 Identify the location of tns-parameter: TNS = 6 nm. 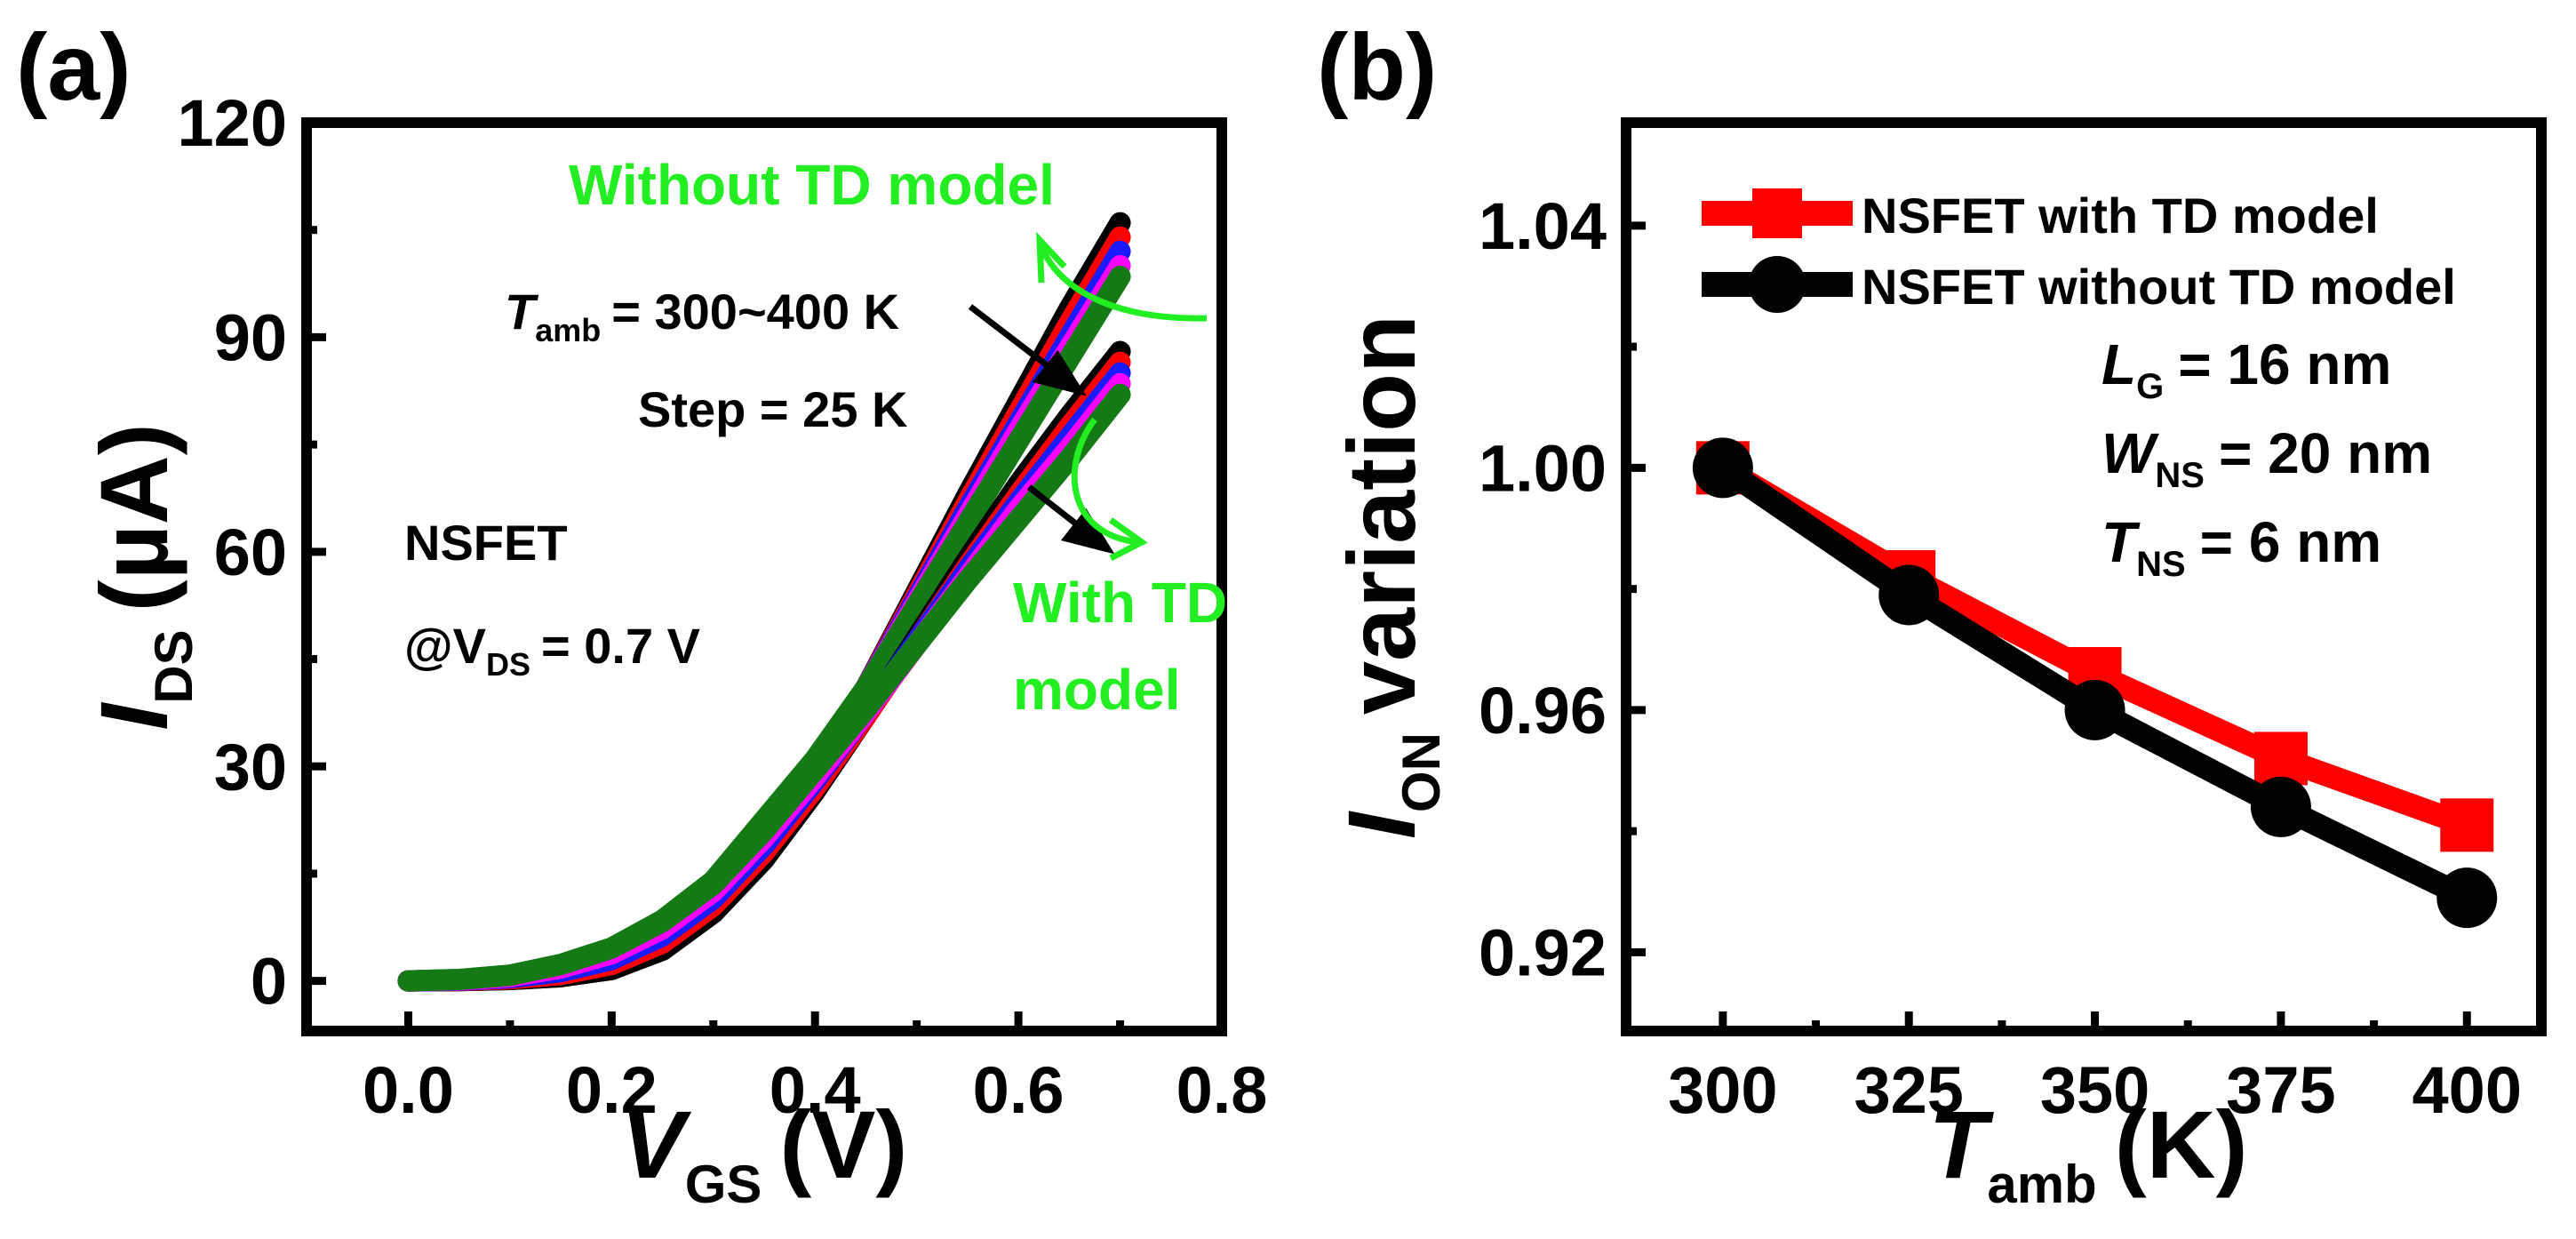
(2241, 547).